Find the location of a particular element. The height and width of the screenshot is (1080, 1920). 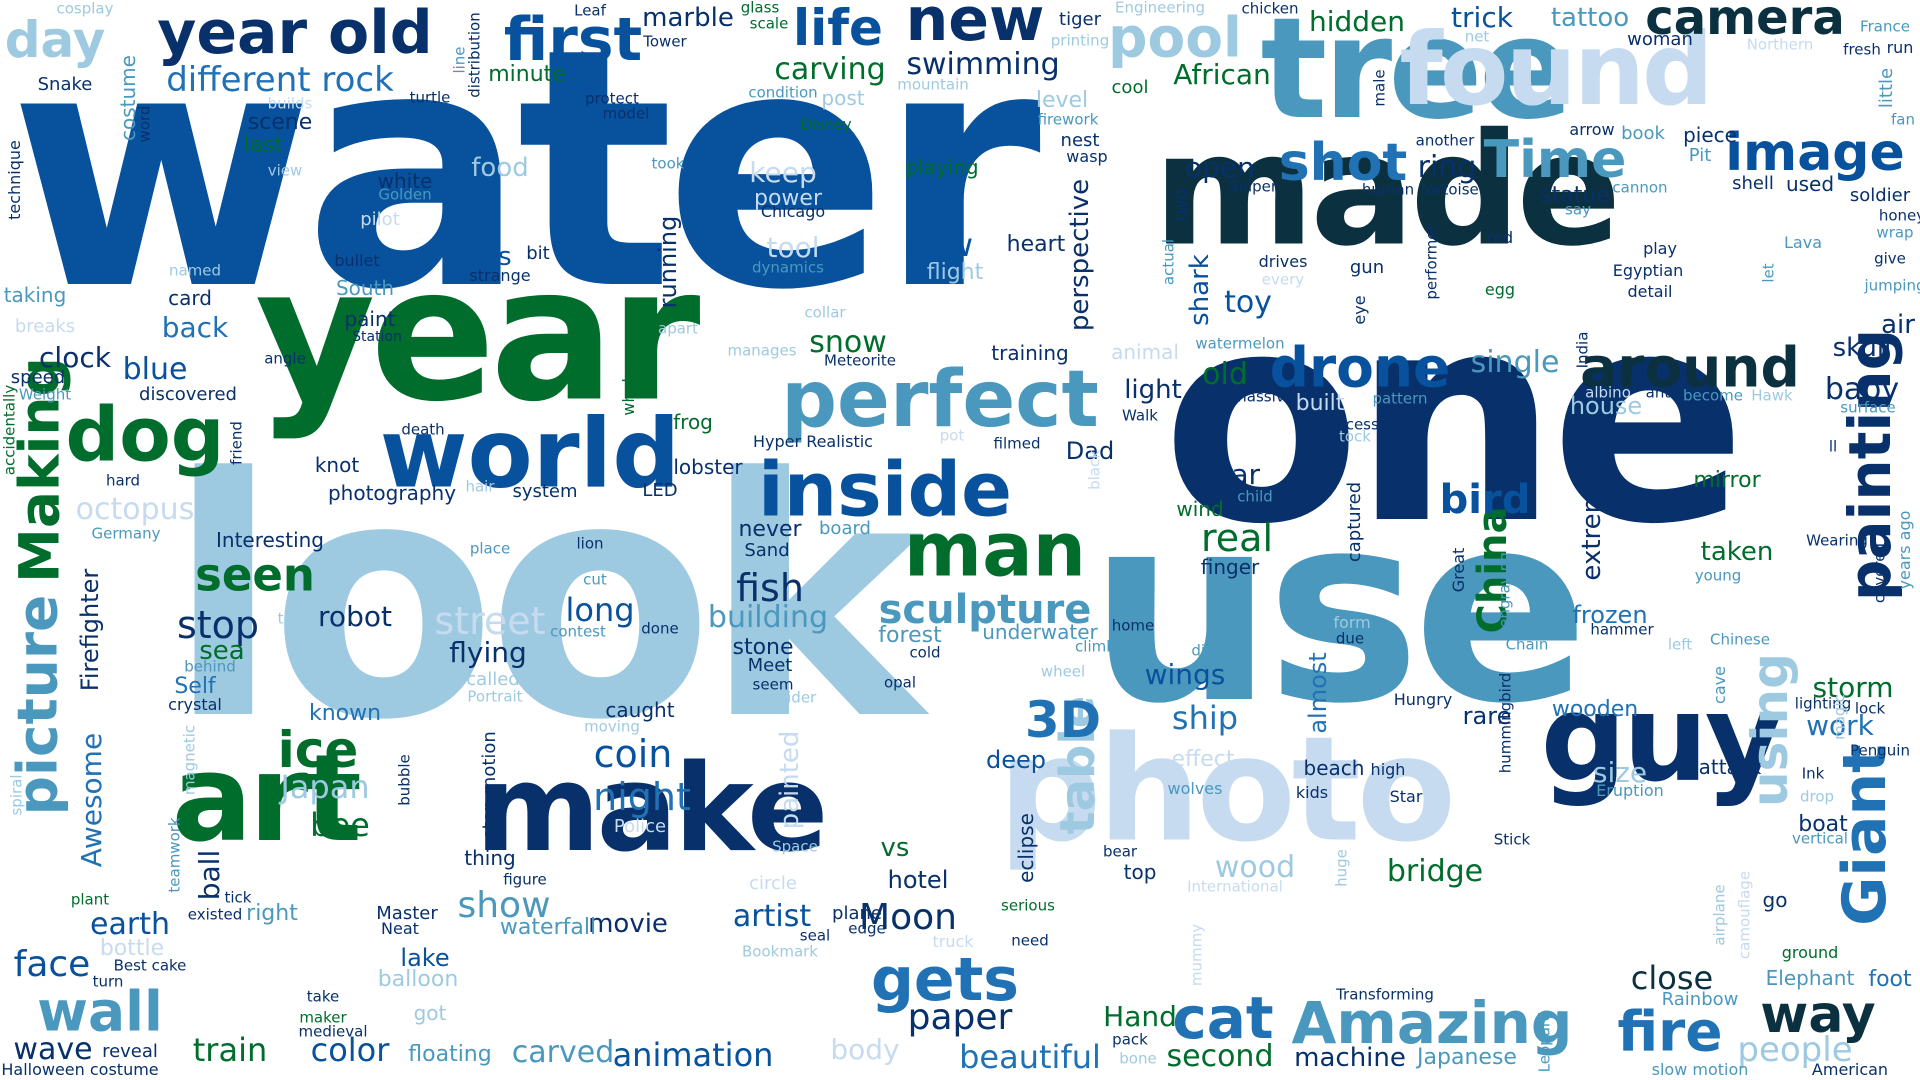

word-wood: wood is located at coordinates (1255, 867).